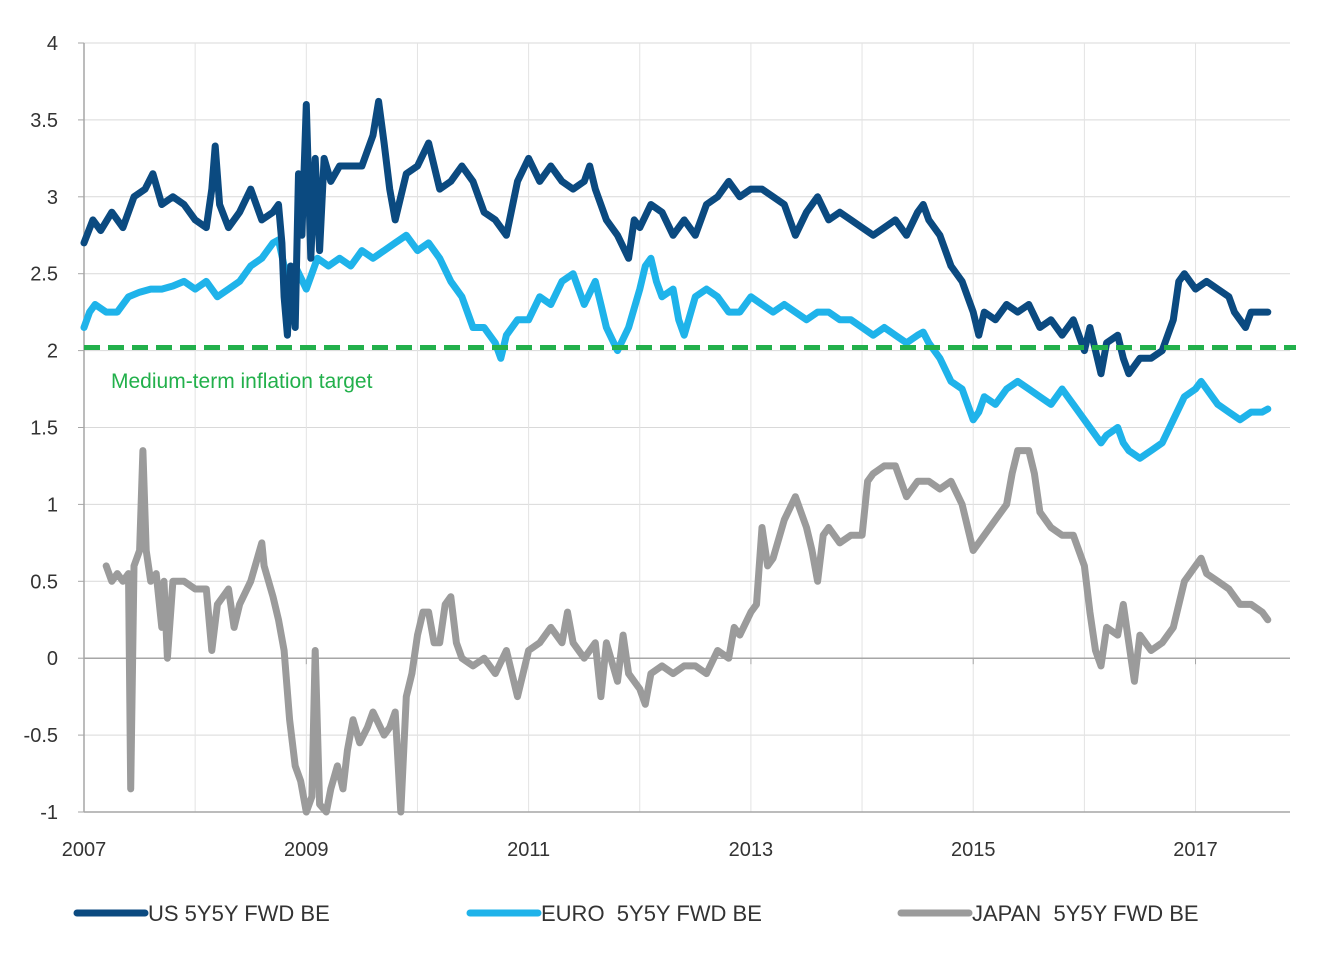 The width and height of the screenshot is (1325, 973). Describe the element at coordinates (49, 813) in the screenshot. I see `y-tick-label: -1` at that location.